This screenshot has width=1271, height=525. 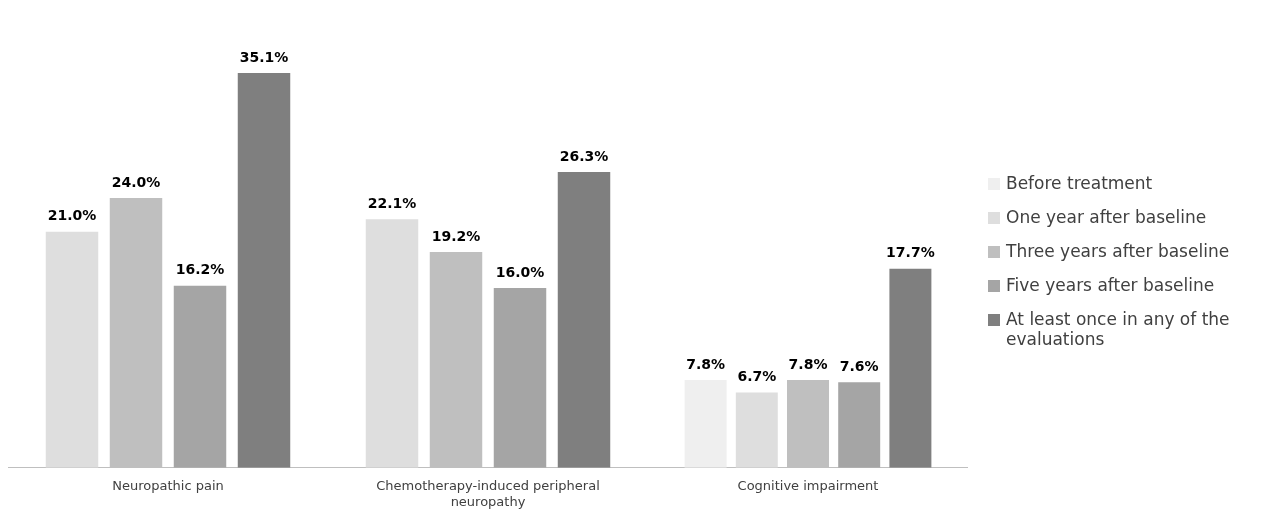 I want to click on data-label: 22.1%, so click(x=392, y=202).